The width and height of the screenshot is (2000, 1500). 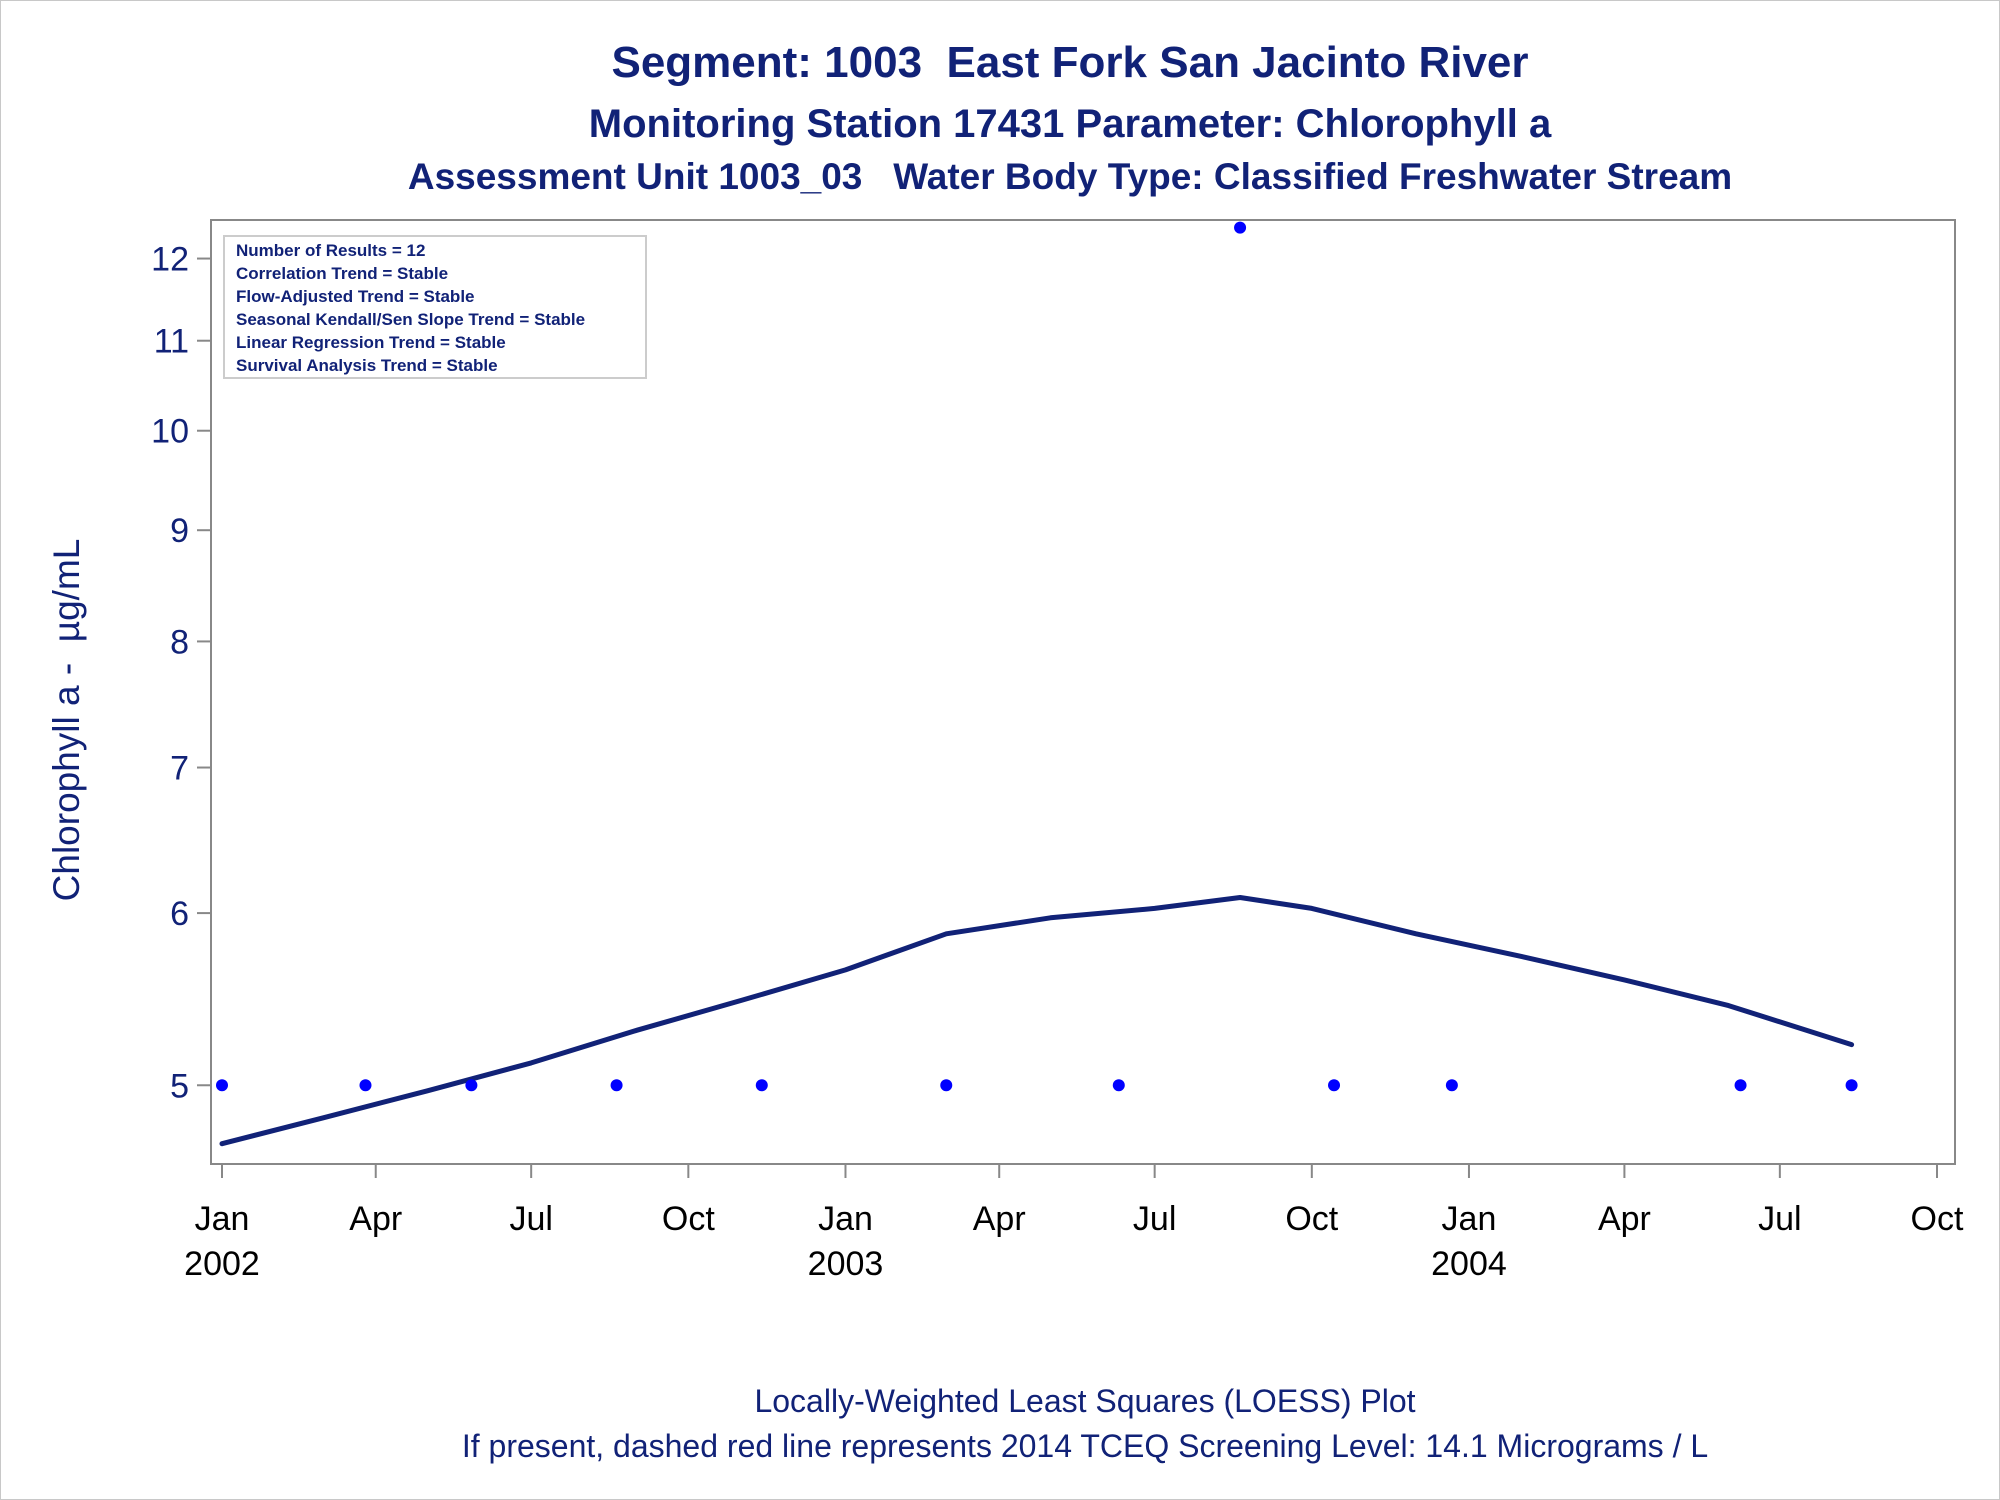 What do you see at coordinates (179, 642) in the screenshot?
I see `y-tick-label: 8` at bounding box center [179, 642].